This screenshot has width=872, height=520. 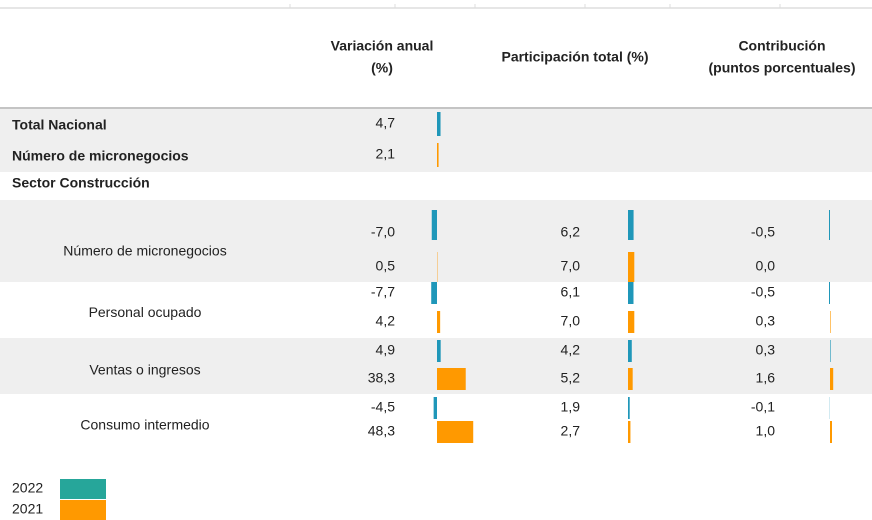 I want to click on row-label: Personal ocupado, so click(x=145, y=312).